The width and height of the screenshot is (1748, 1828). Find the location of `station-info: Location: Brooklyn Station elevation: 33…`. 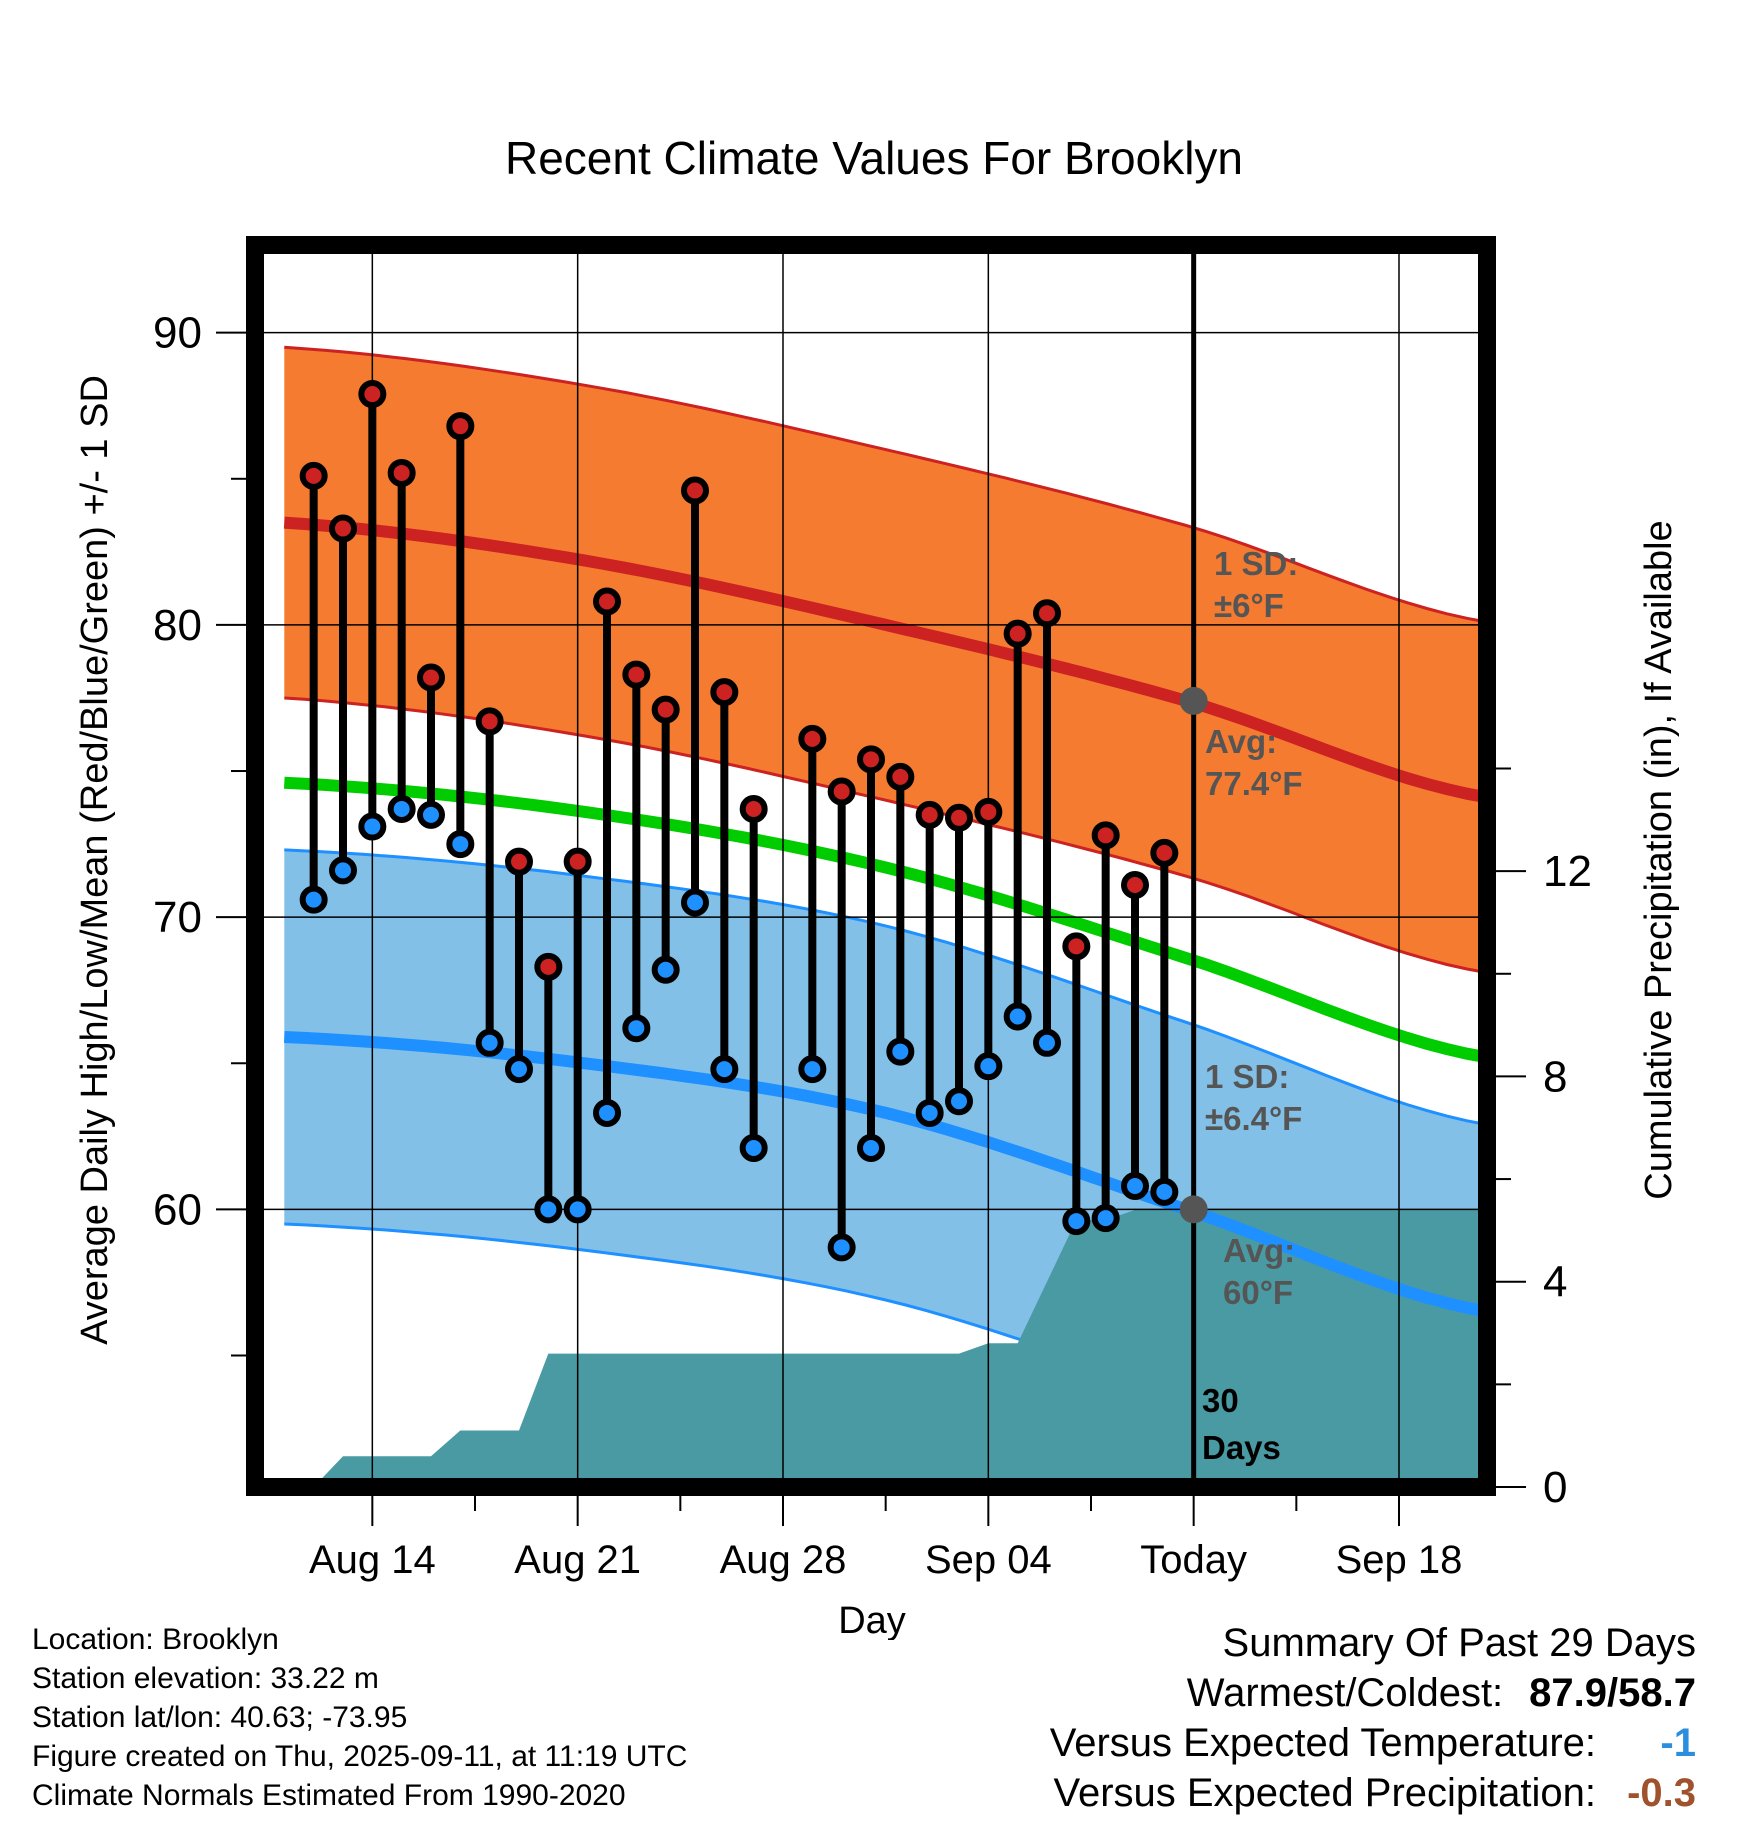

station-info: Location: Brooklyn Station elevation: 33… is located at coordinates (482, 1717).